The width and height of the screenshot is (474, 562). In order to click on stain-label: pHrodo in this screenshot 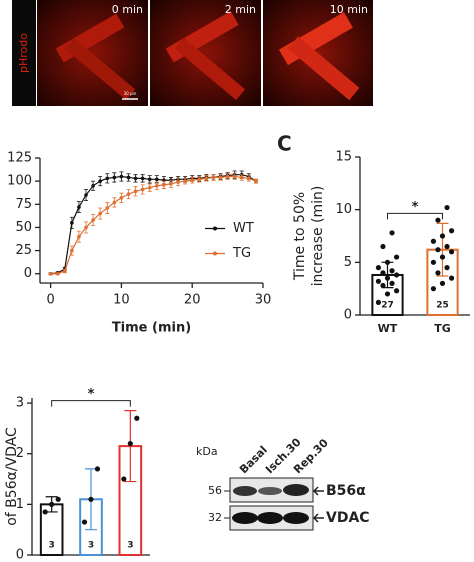, I will do `click(23, 53)`.